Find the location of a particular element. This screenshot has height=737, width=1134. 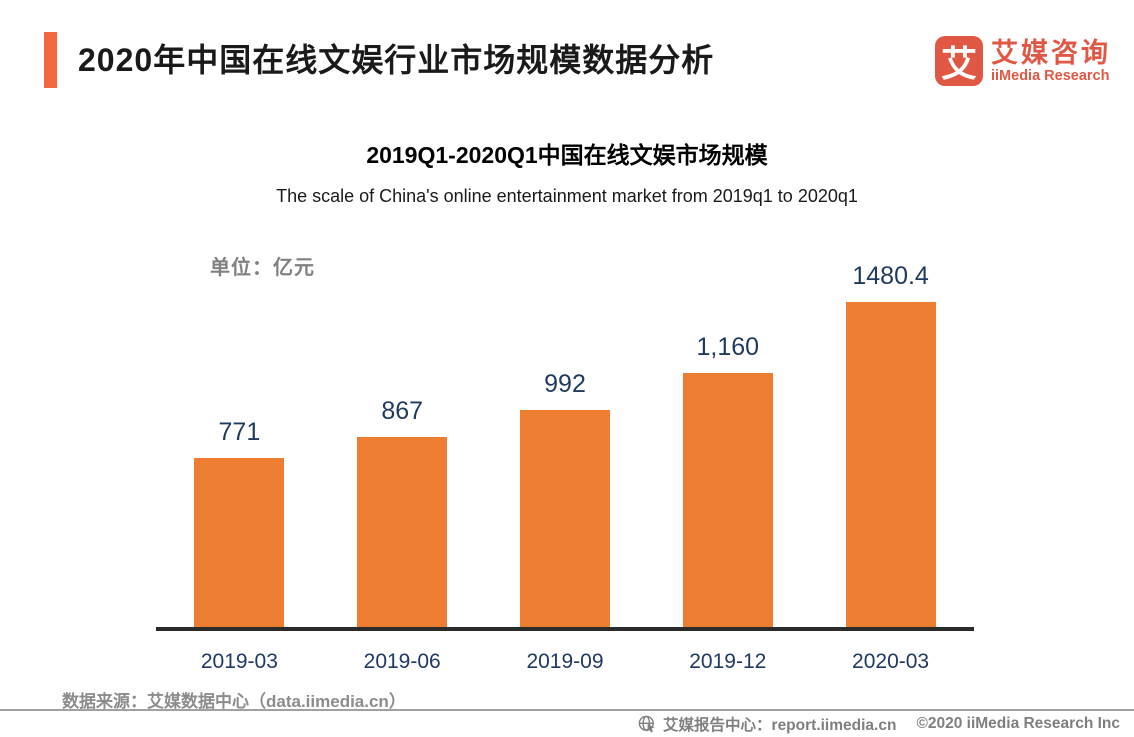

x-axis-tick-label: 2019-03 is located at coordinates (239, 661).